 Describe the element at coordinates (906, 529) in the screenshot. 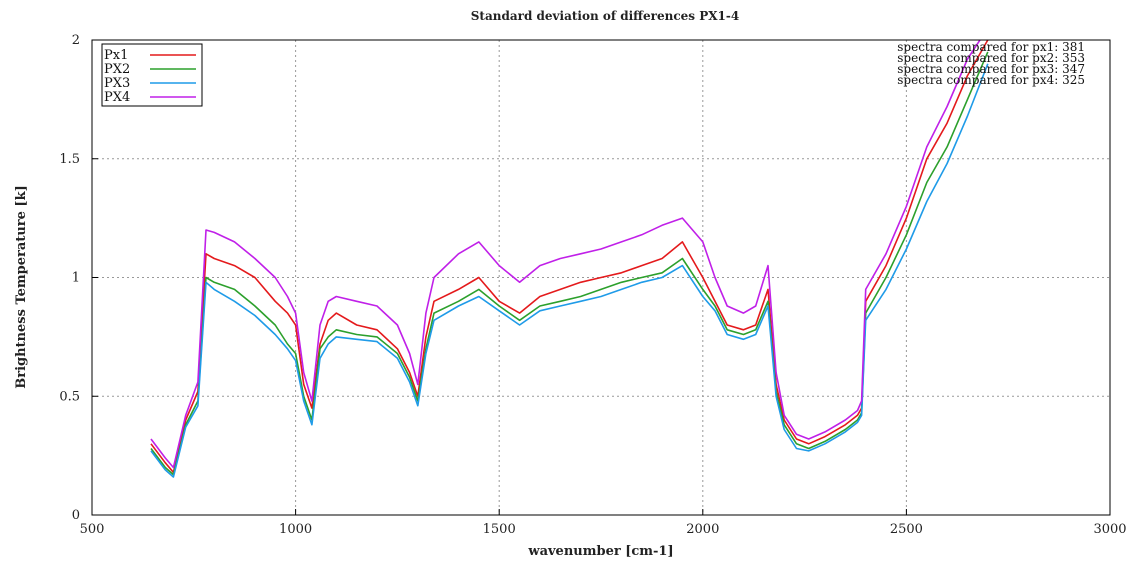

I see `x-tick-label: 2500` at that location.